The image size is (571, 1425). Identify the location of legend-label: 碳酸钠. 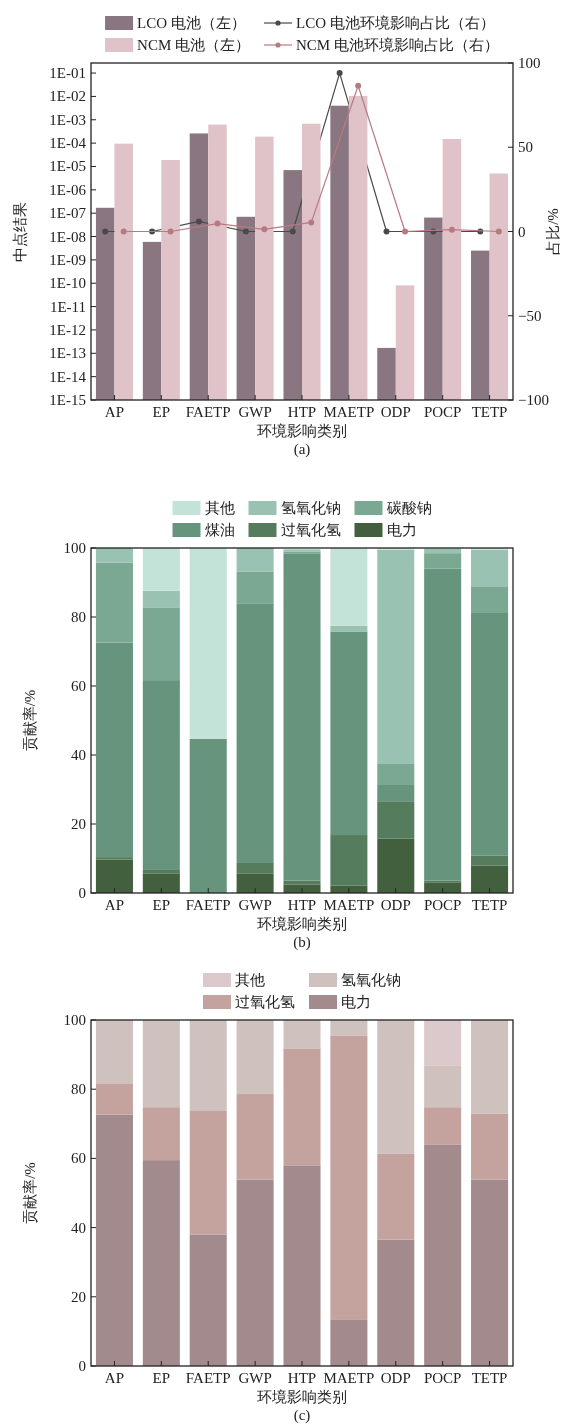
(408, 508).